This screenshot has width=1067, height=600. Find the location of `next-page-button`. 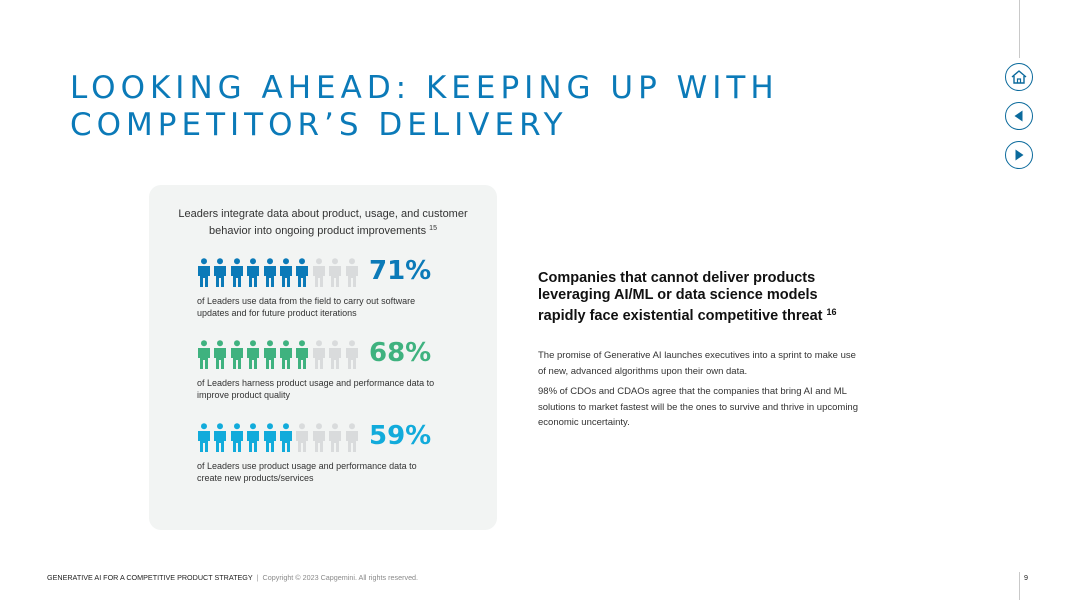

next-page-button is located at coordinates (1019, 155).